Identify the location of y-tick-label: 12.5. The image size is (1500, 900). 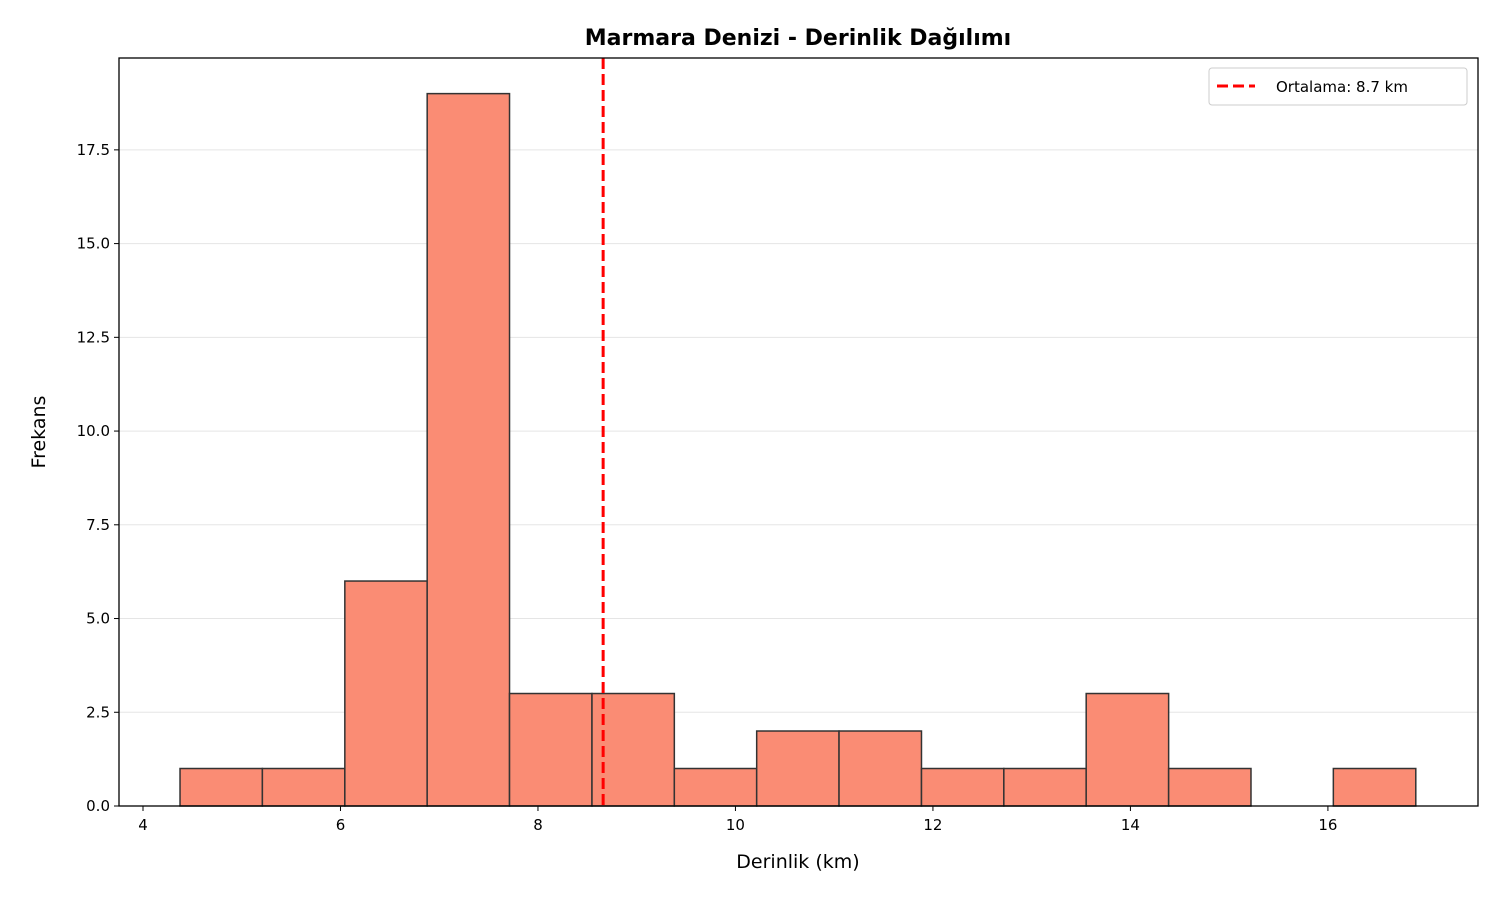
(93, 337).